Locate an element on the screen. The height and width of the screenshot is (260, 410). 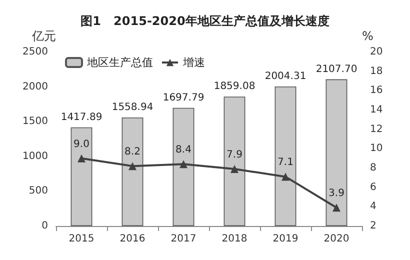
y2-tick-label: 18 is located at coordinates (376, 71).